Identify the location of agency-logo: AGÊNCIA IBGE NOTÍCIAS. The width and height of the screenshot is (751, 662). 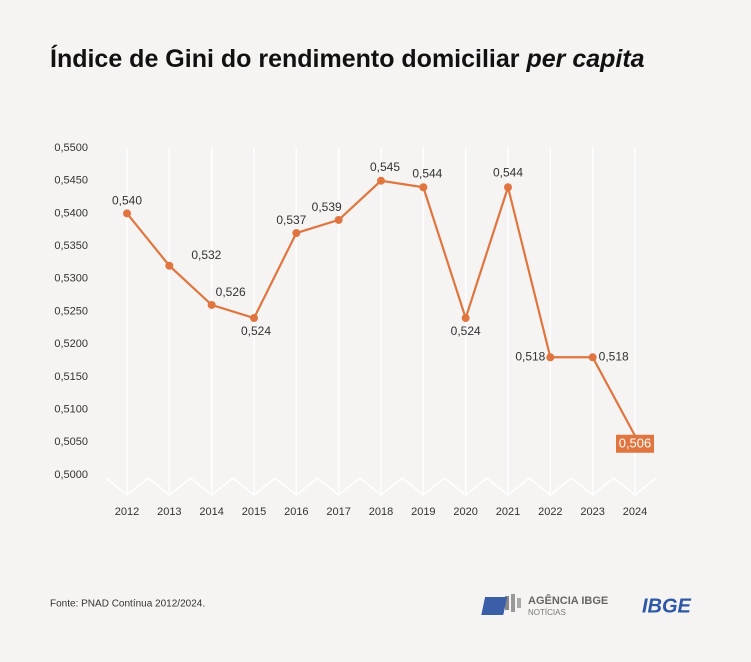
(556, 605).